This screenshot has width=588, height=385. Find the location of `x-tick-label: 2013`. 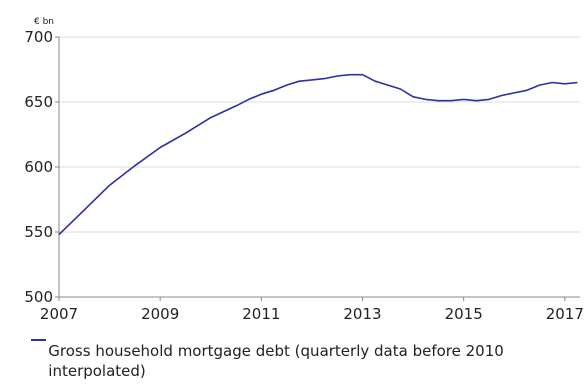

x-tick-label: 2013 is located at coordinates (362, 314).